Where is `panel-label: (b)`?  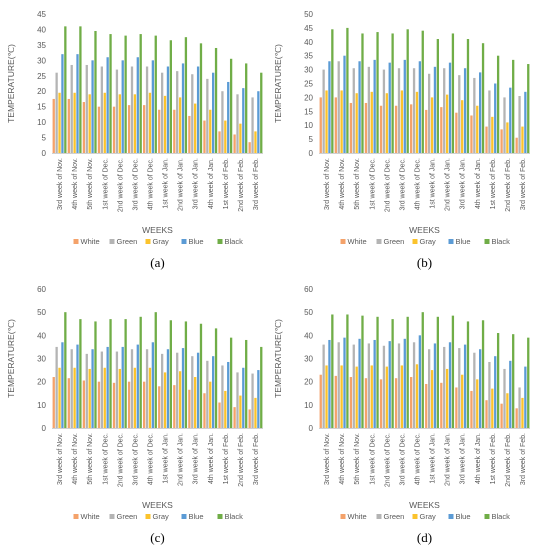
panel-label: (b) is located at coordinates (424, 262).